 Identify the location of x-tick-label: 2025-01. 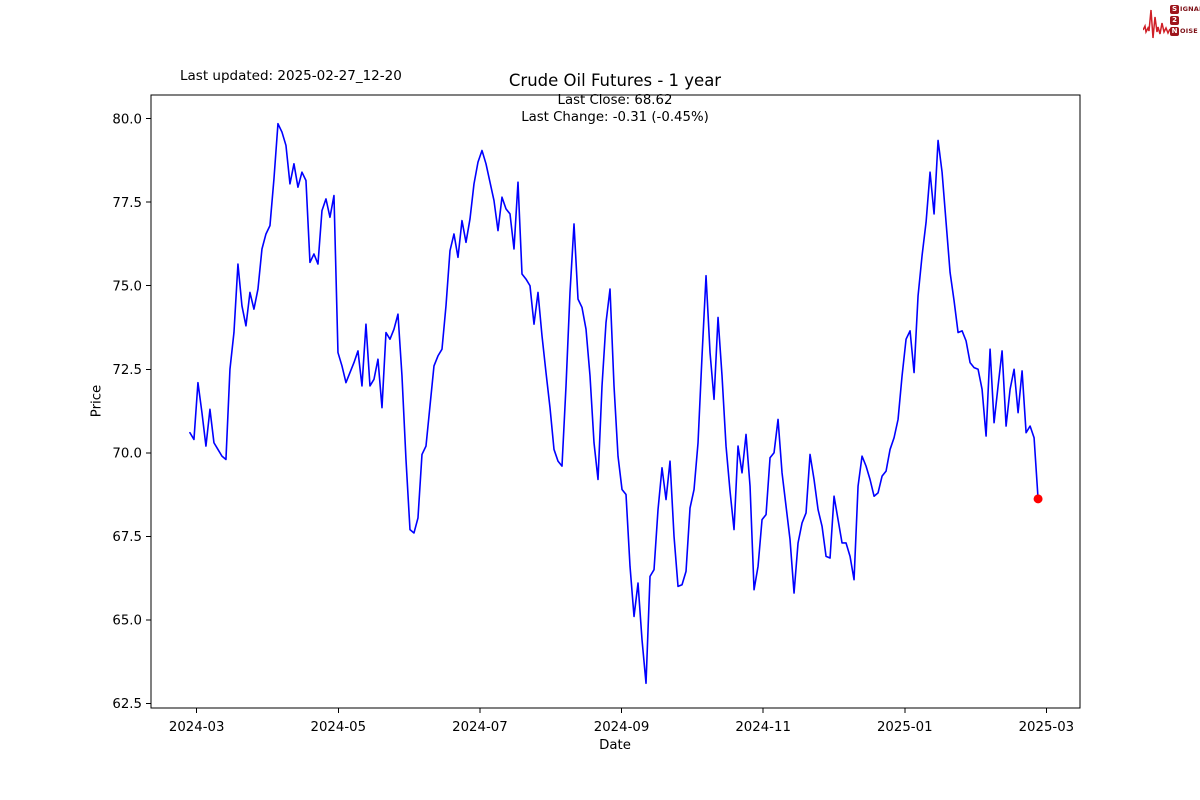
(905, 727).